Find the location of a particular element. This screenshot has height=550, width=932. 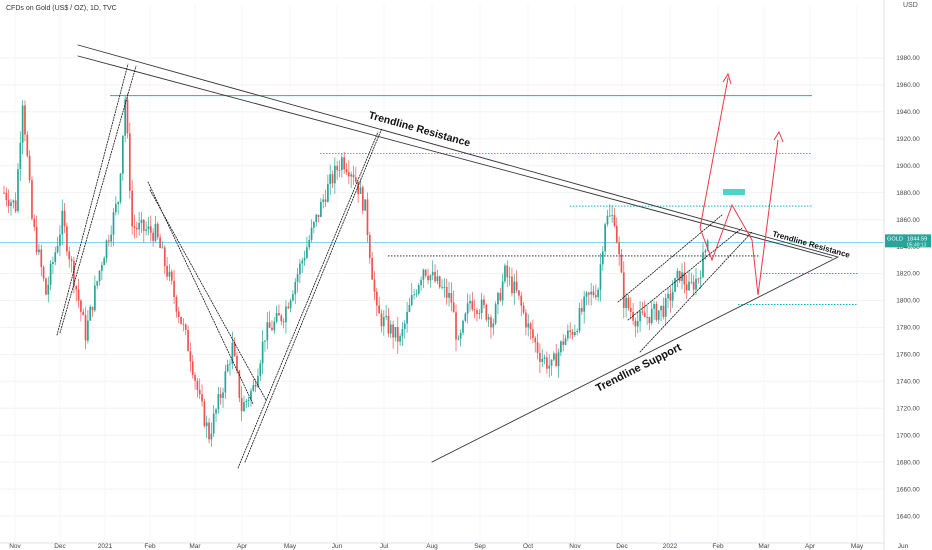

dotted-channel-decline-b is located at coordinates (208, 295).